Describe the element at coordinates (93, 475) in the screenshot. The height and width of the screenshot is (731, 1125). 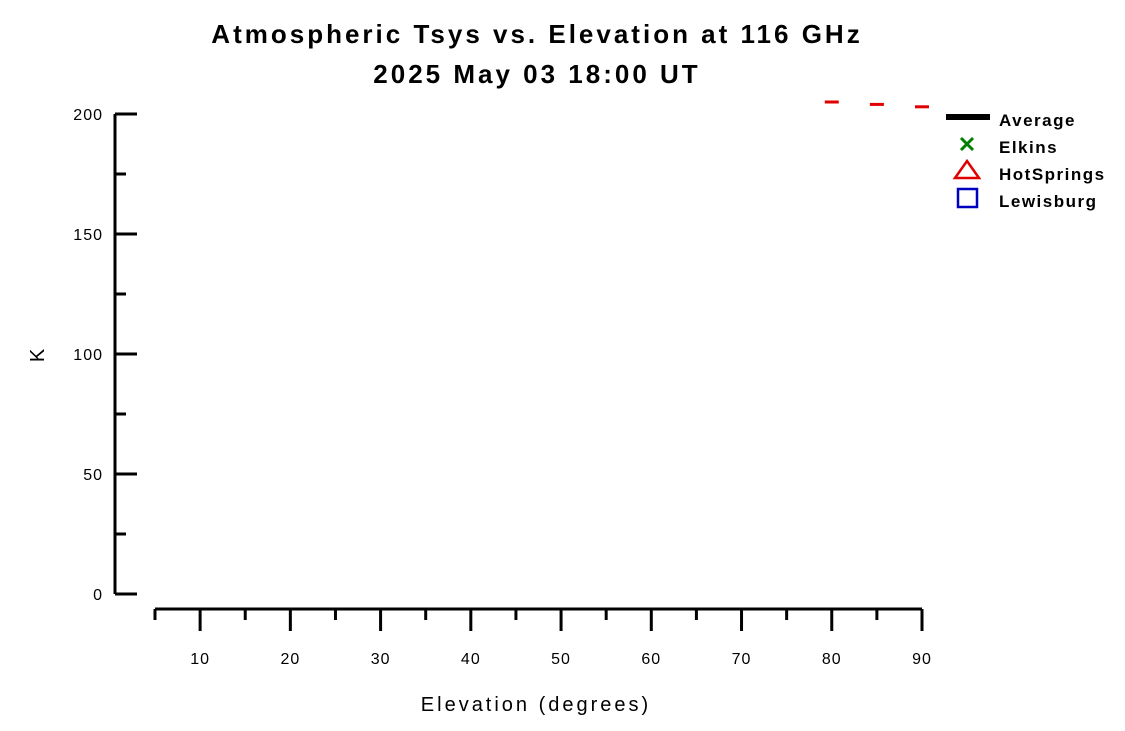
I see `y-tick-label: 50` at that location.